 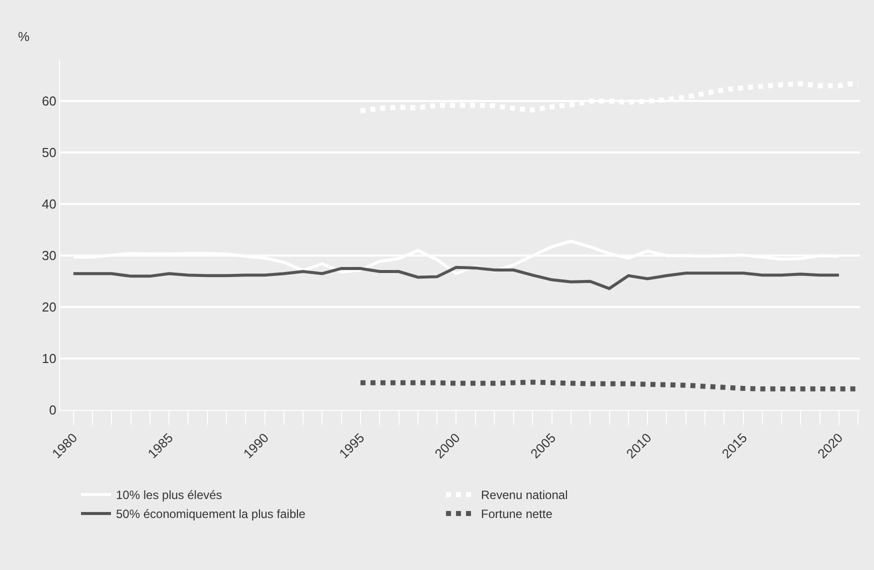 I want to click on y-tick-label: 40, so click(x=49, y=204).